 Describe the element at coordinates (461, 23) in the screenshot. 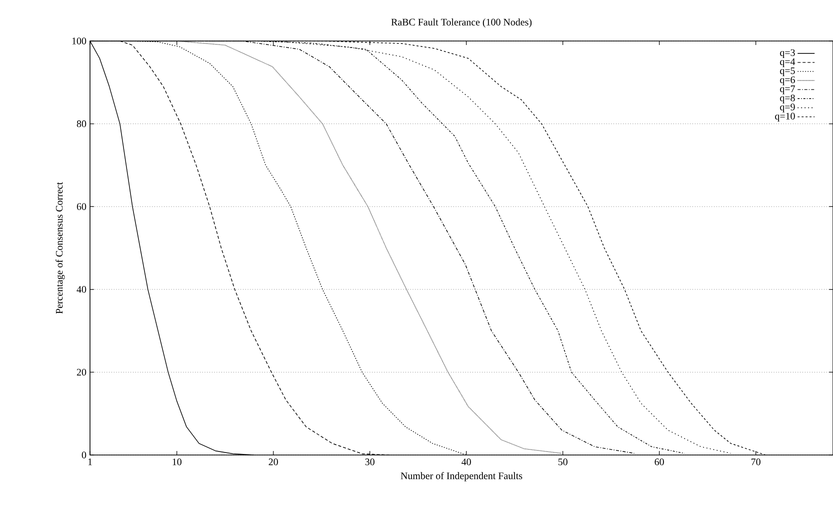

I see `chart-title: RaBC Fault Tolerance (100 Nodes)` at that location.